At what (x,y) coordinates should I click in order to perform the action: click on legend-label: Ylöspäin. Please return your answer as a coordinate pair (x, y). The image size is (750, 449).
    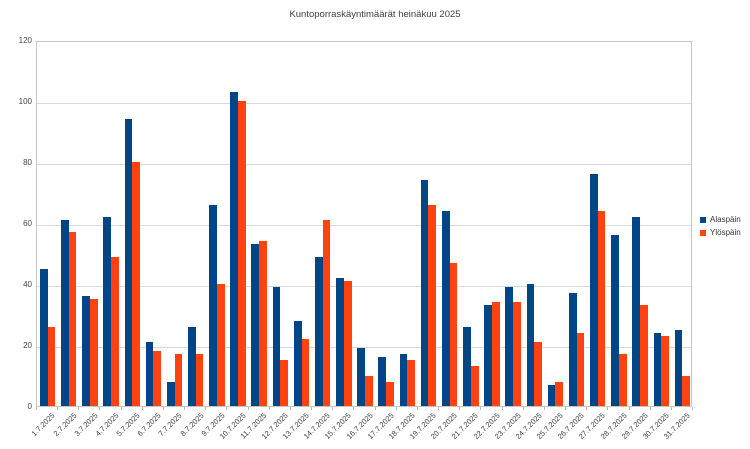
    Looking at the image, I should click on (725, 232).